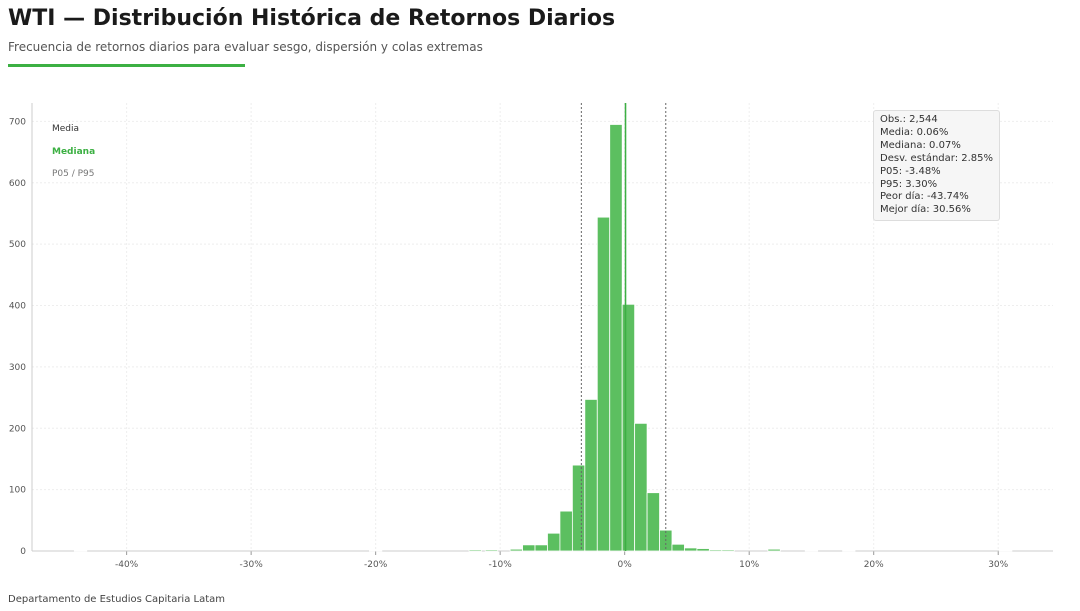  Describe the element at coordinates (17, 307) in the screenshot. I see `y-tick-label: 400` at that location.